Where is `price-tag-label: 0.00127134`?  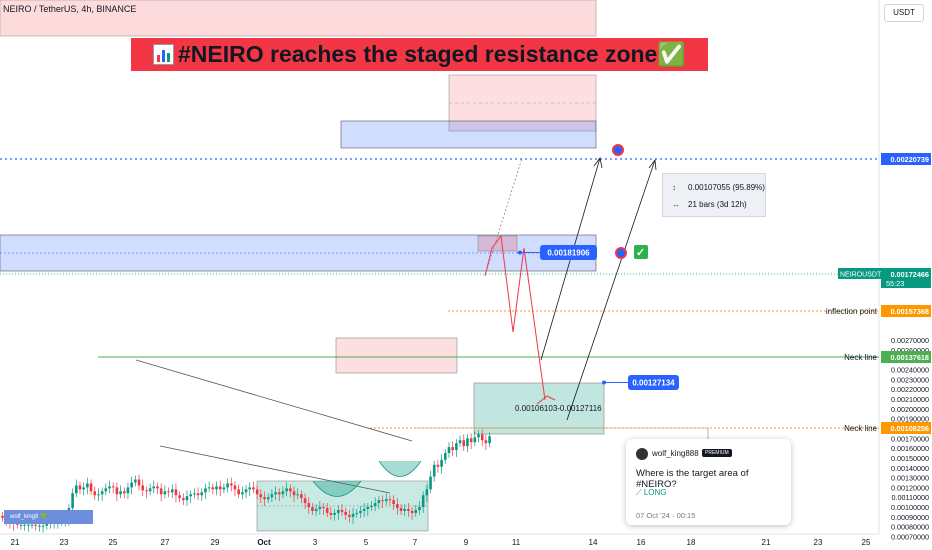 price-tag-label: 0.00127134 is located at coordinates (653, 383).